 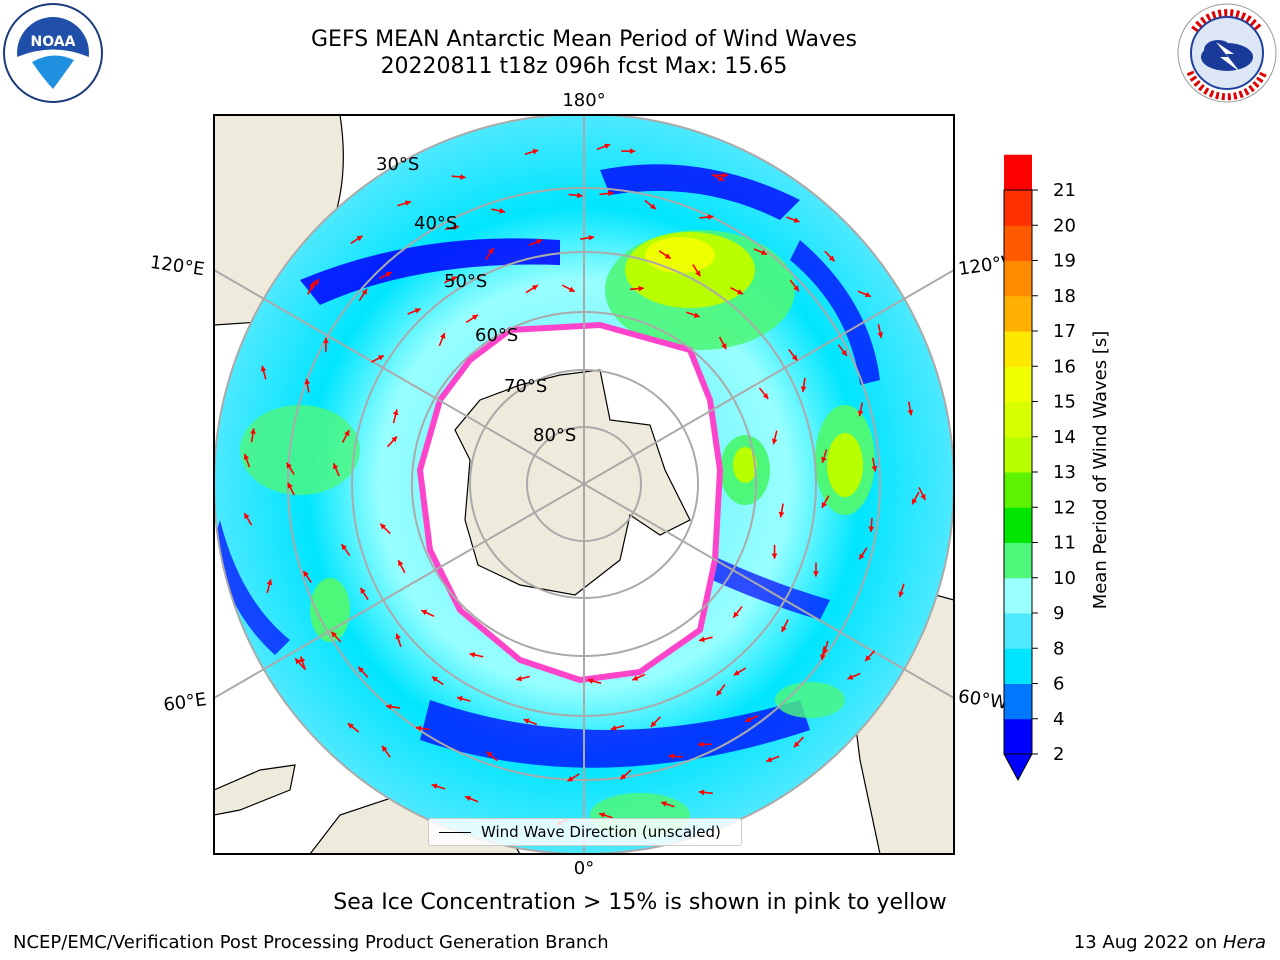 What do you see at coordinates (1064, 578) in the screenshot?
I see `colorbar-tick-label: 10` at bounding box center [1064, 578].